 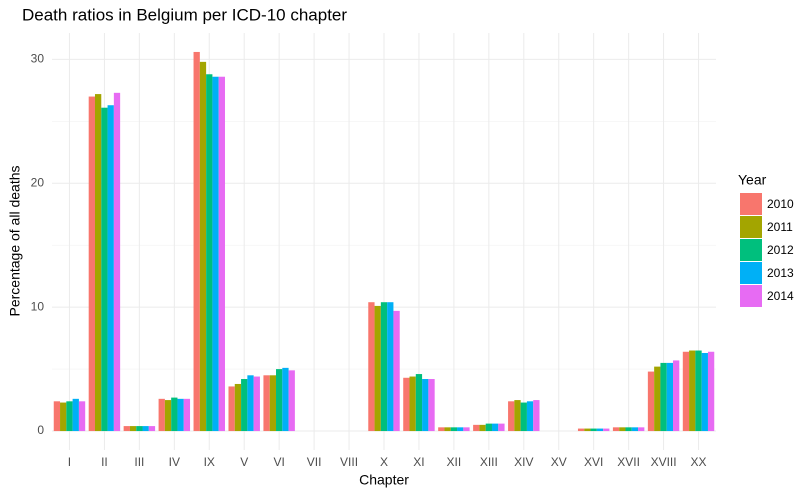 I want to click on legend-label: 2011, so click(x=780, y=227).